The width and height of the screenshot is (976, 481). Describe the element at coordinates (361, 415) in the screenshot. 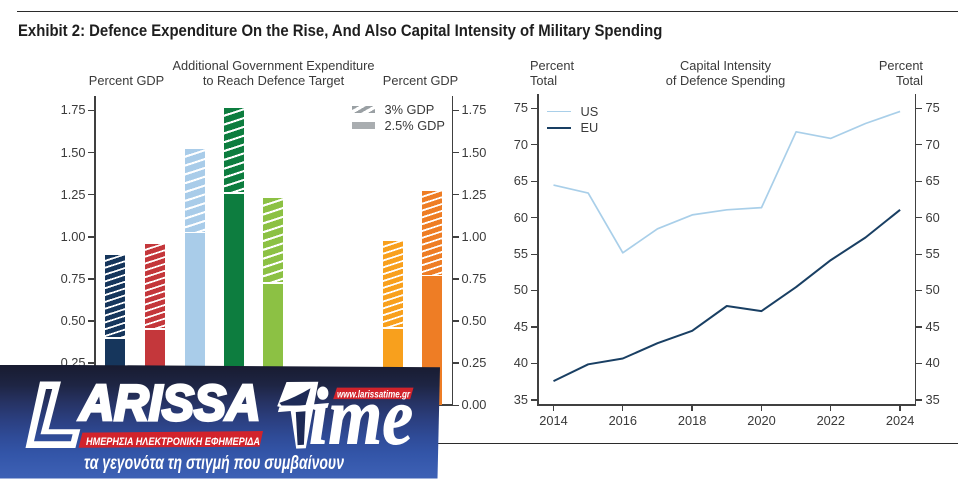

I see `svg-text: ime` at that location.